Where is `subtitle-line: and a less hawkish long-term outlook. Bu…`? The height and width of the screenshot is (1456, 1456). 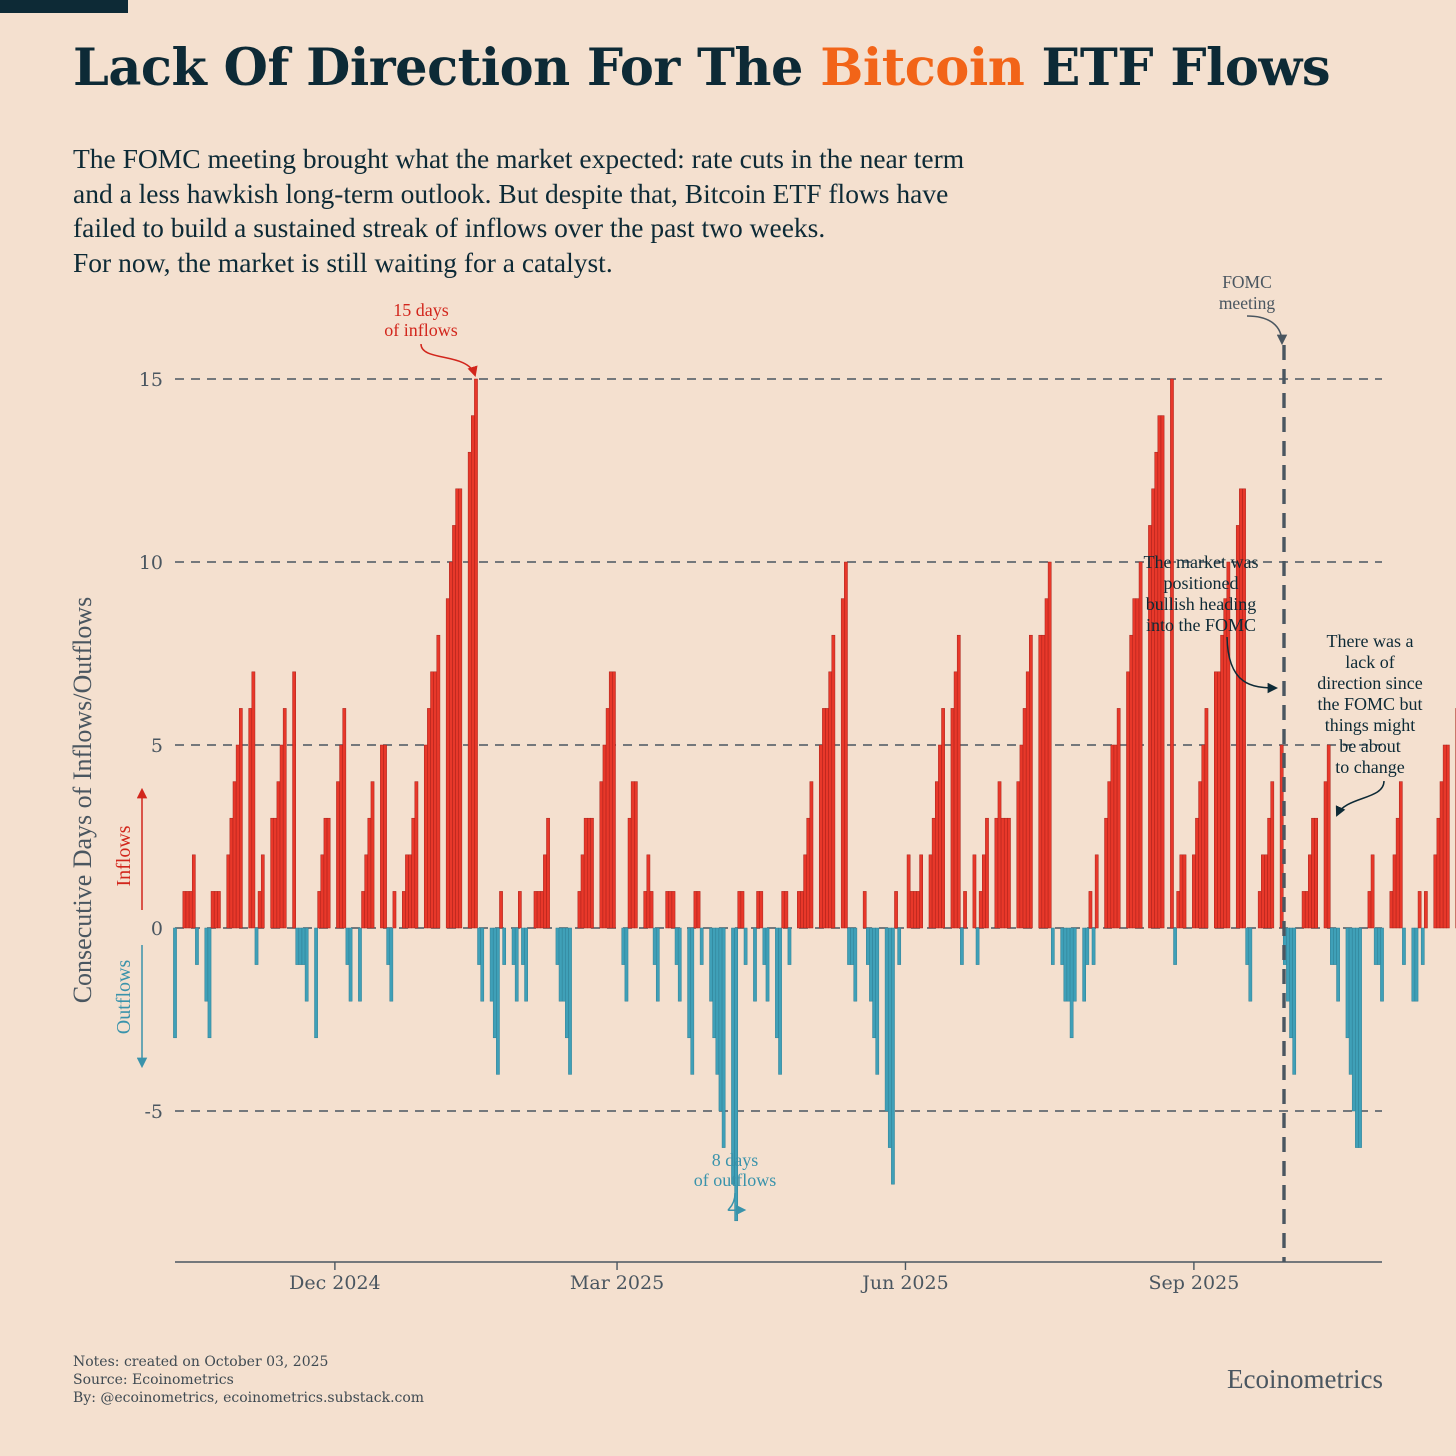
subtitle-line: and a less hawkish long-term outlook. Bu… is located at coordinates (511, 193).